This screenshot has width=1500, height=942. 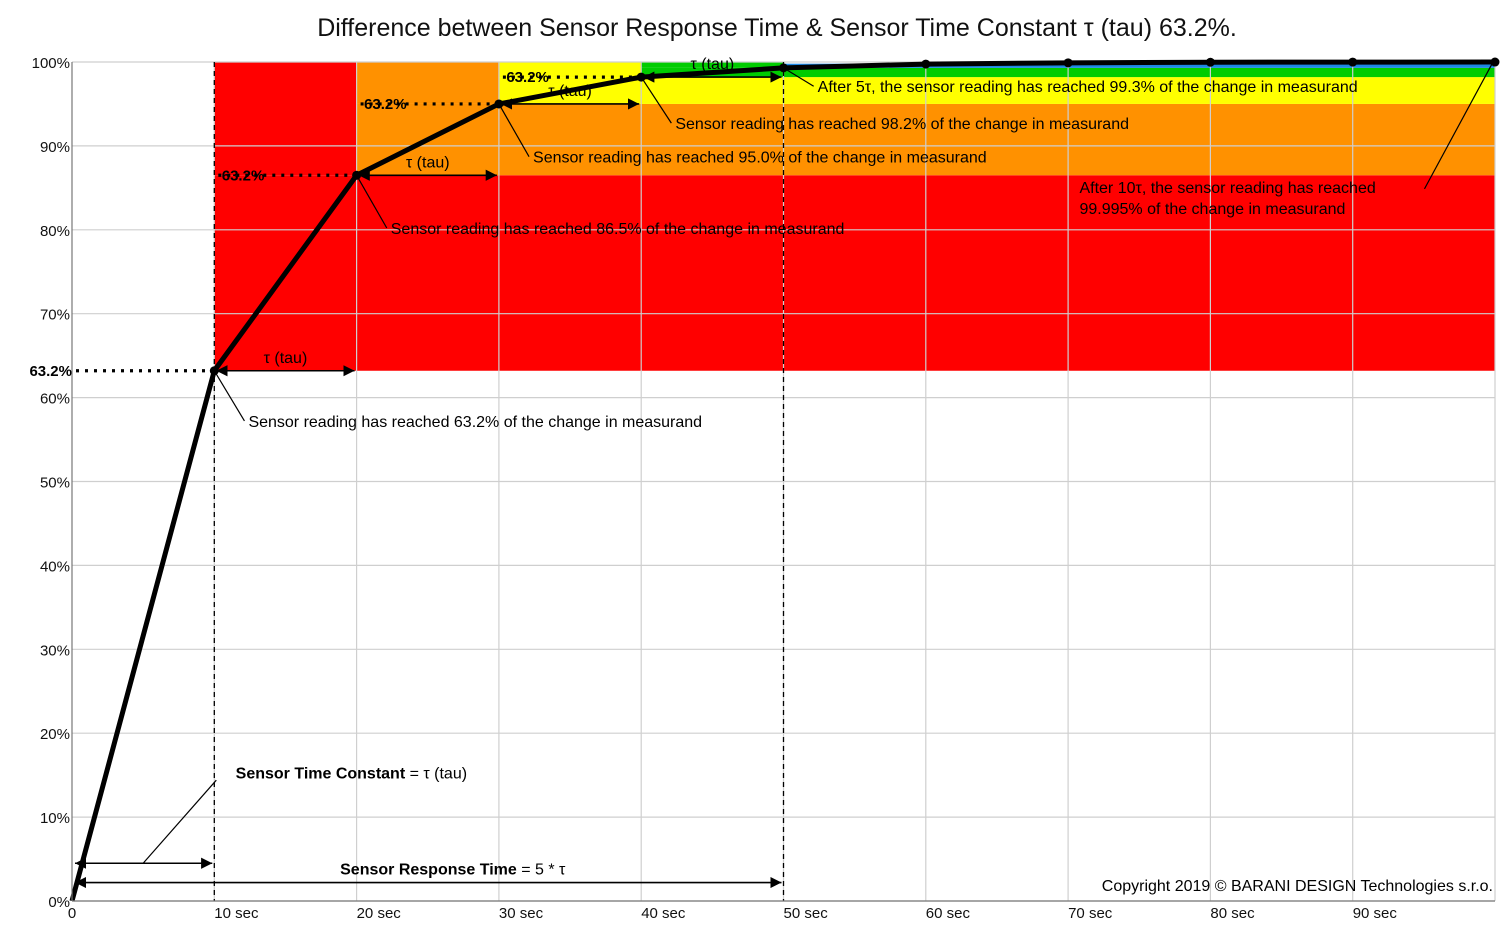 I want to click on x-tick-label-6: 60 sec, so click(x=948, y=913).